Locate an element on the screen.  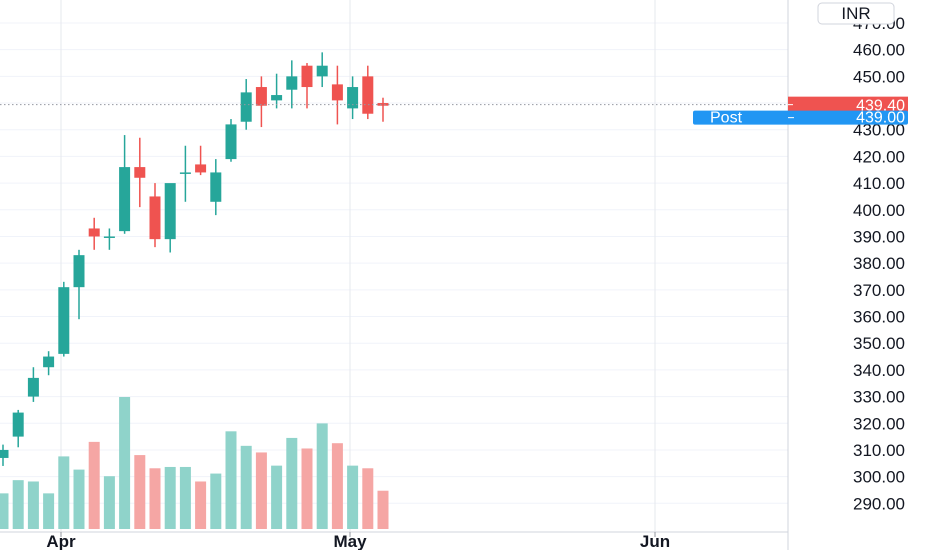
y-tick-label: 380.00 is located at coordinates (879, 263).